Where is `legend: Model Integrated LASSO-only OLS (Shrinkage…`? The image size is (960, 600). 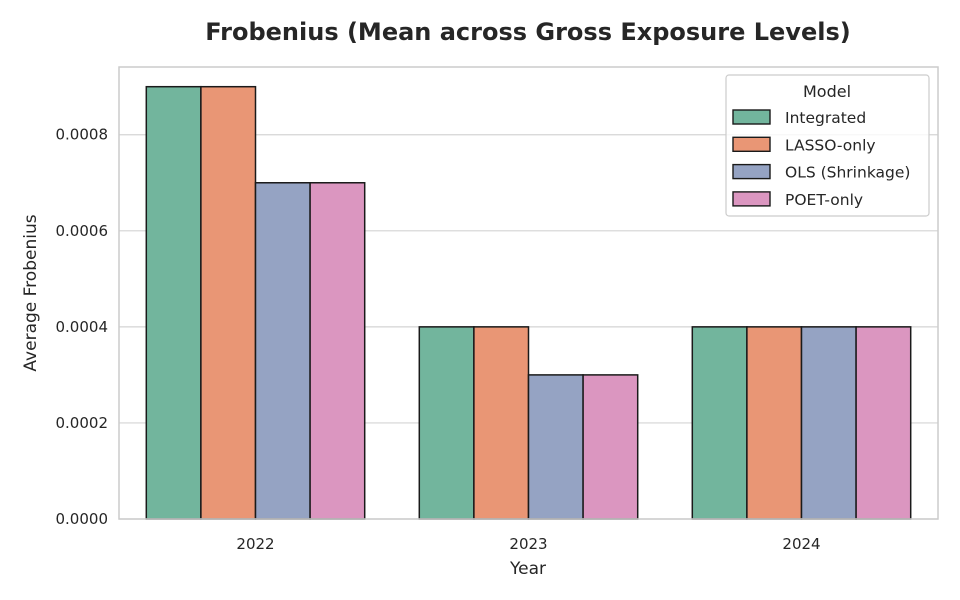
legend: Model Integrated LASSO-only OLS (Shrinkage… is located at coordinates (827, 145).